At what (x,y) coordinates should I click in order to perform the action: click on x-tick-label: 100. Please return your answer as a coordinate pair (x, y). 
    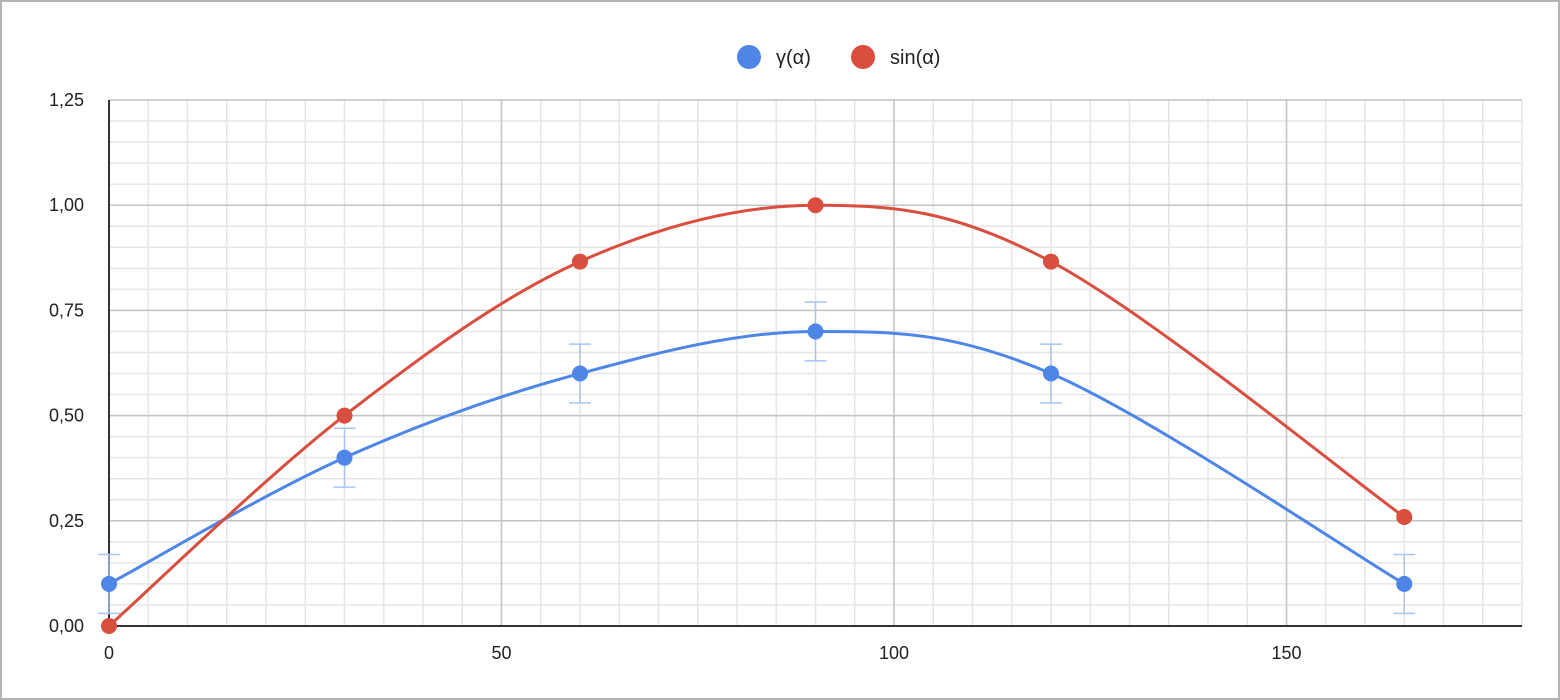
    Looking at the image, I should click on (894, 653).